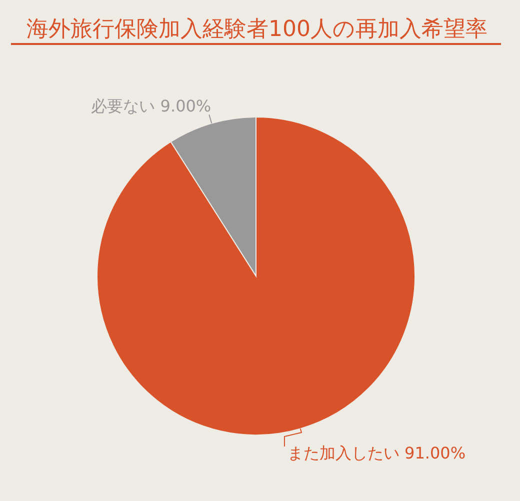 The height and width of the screenshot is (501, 520). What do you see at coordinates (257, 29) in the screenshot?
I see `chart-title: 海外旅行保険加入経験者100人の再加入希望率` at bounding box center [257, 29].